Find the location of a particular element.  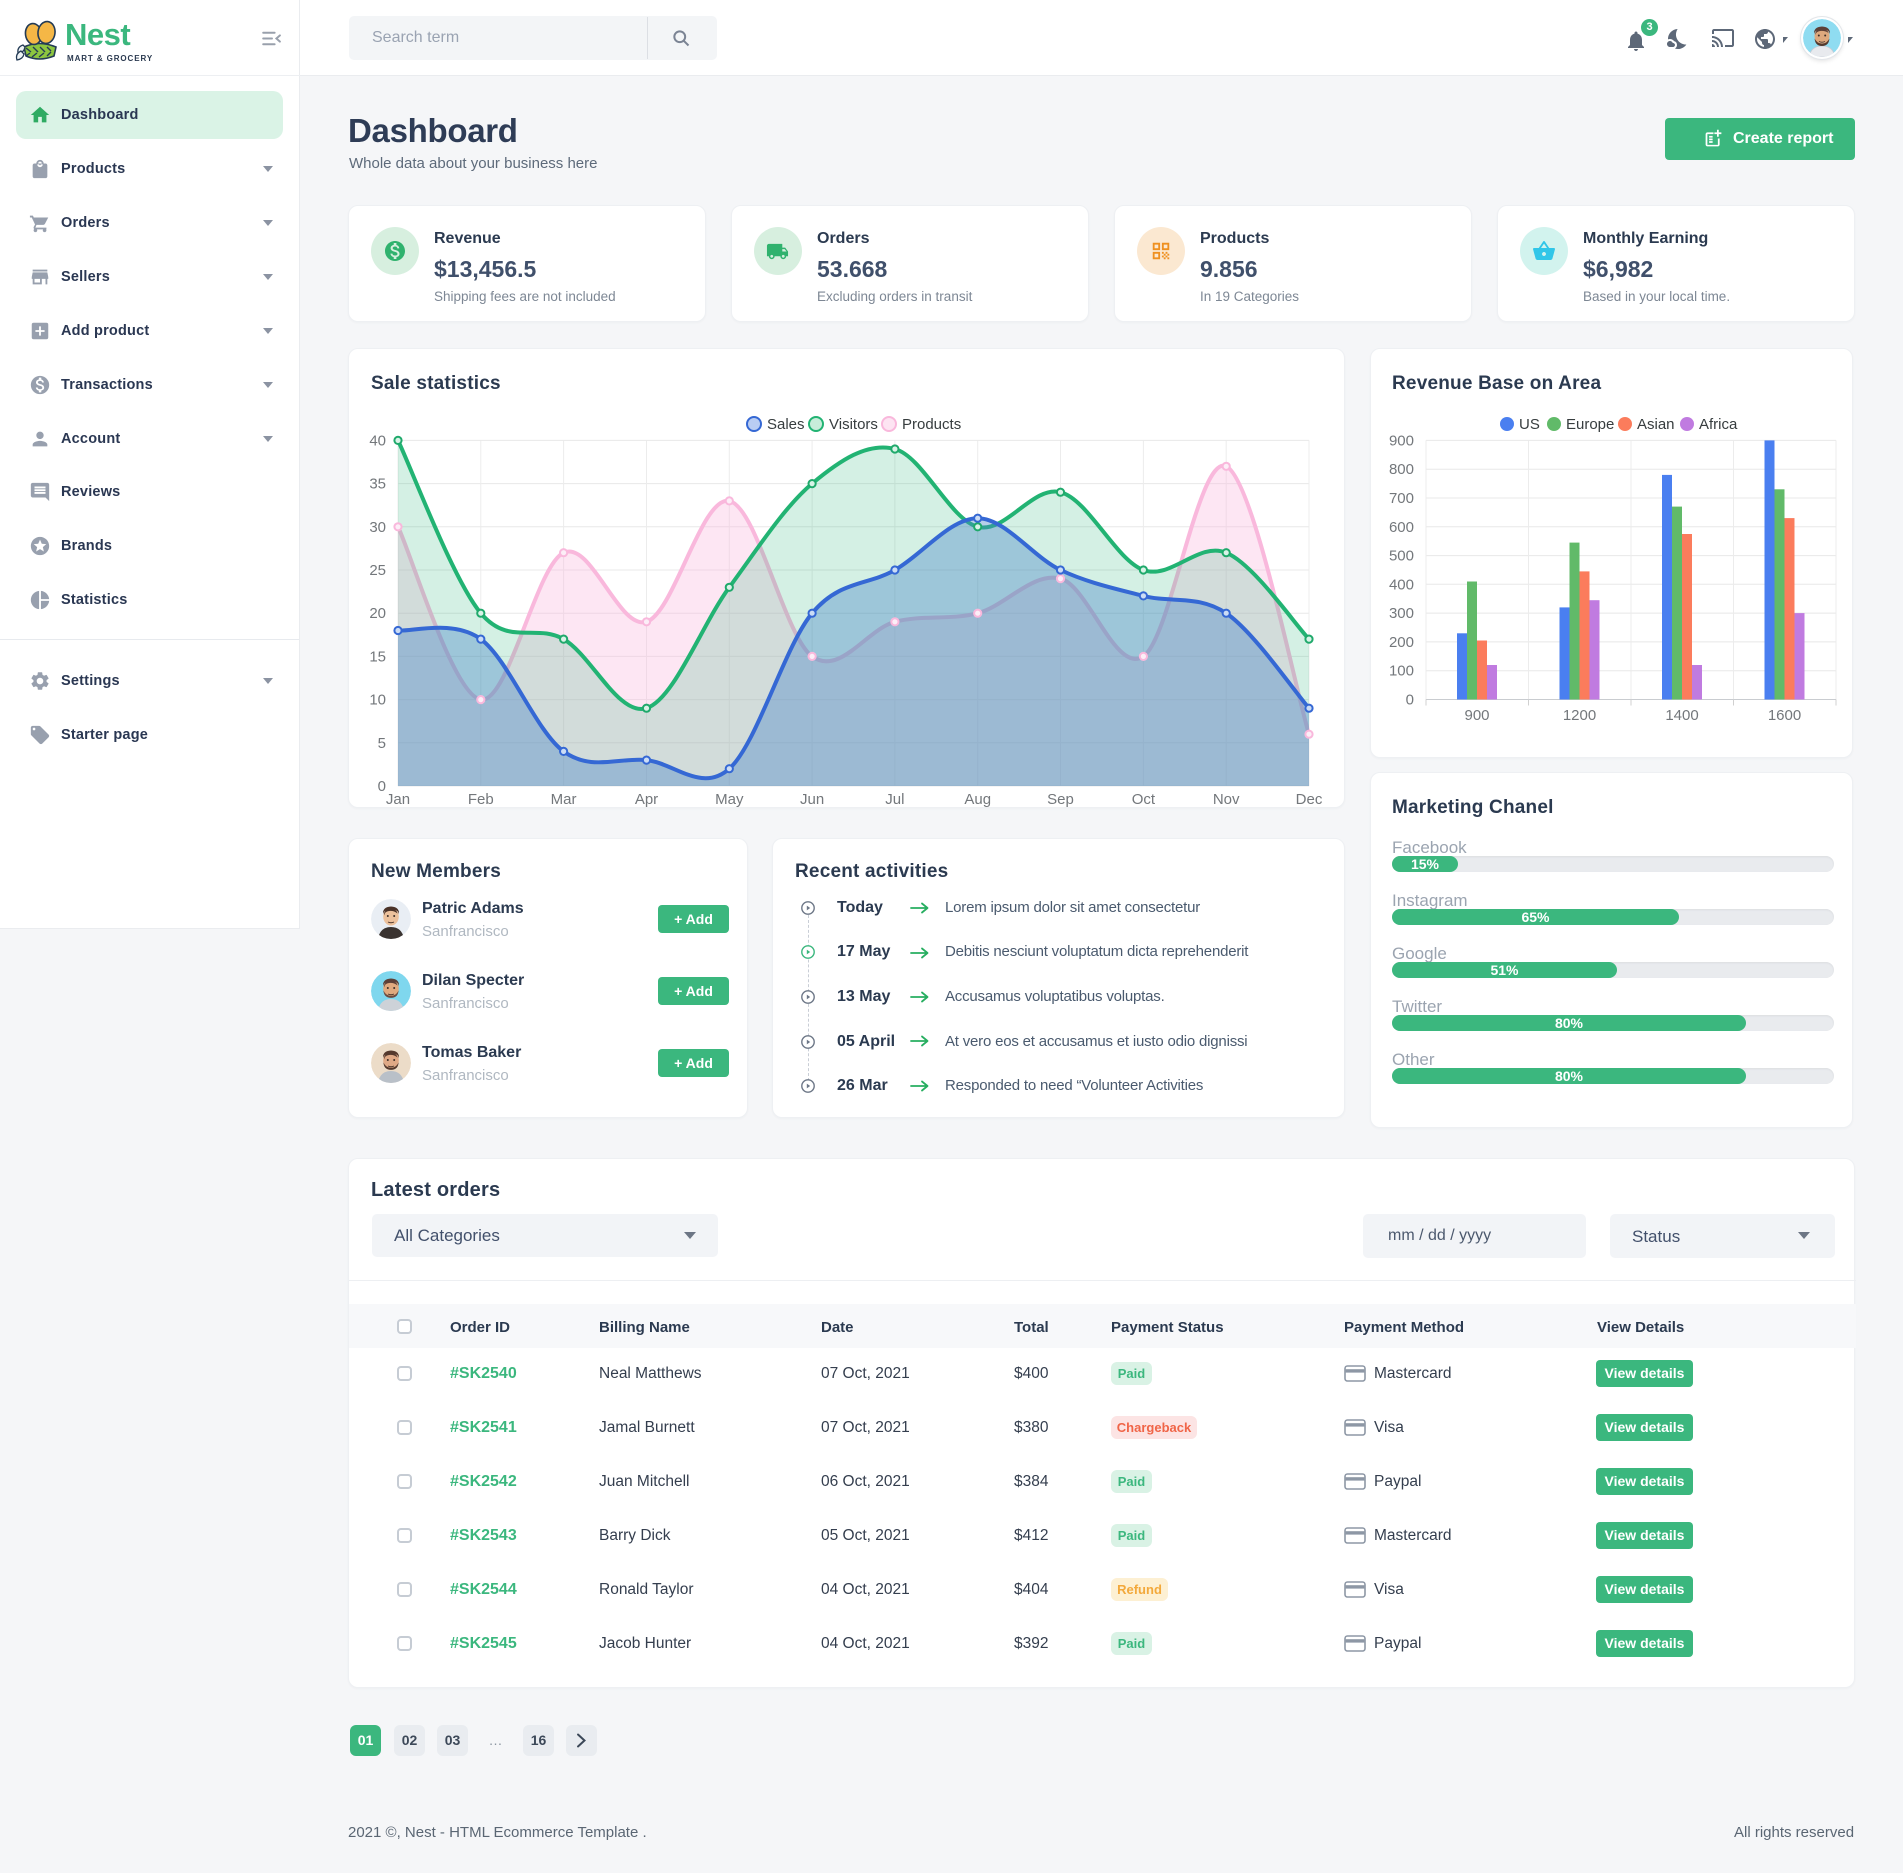

svg-text: 1400 is located at coordinates (1681, 715).